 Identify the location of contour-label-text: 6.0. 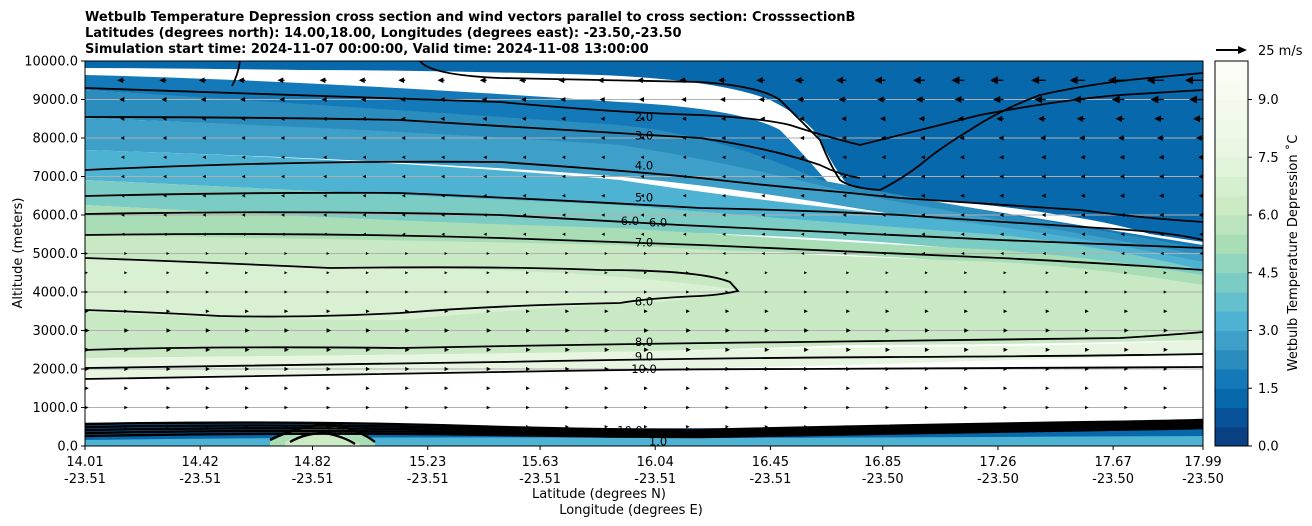
(658, 223).